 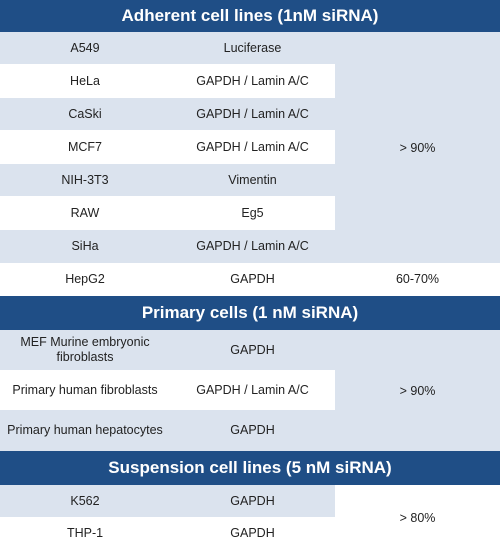 I want to click on target-gene: Luciferase, so click(x=252, y=47).